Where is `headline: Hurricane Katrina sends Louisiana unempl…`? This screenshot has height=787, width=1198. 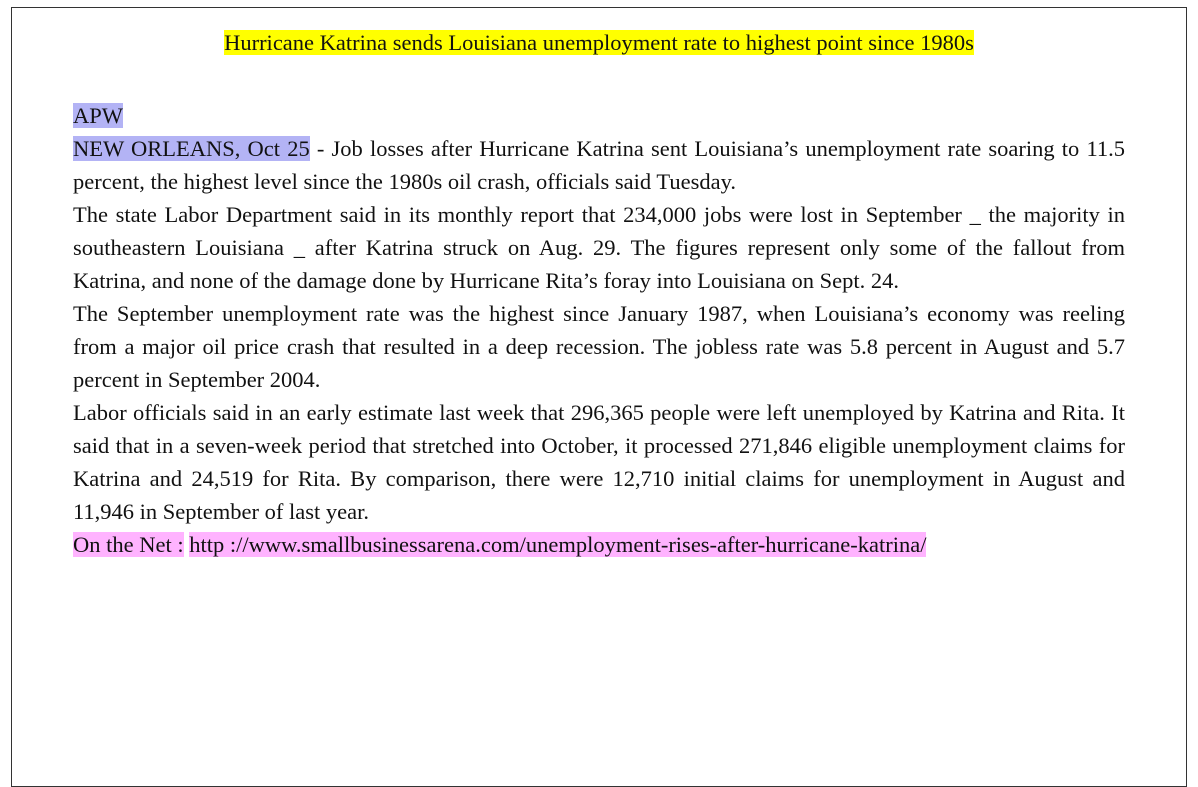 headline: Hurricane Katrina sends Louisiana unempl… is located at coordinates (599, 42).